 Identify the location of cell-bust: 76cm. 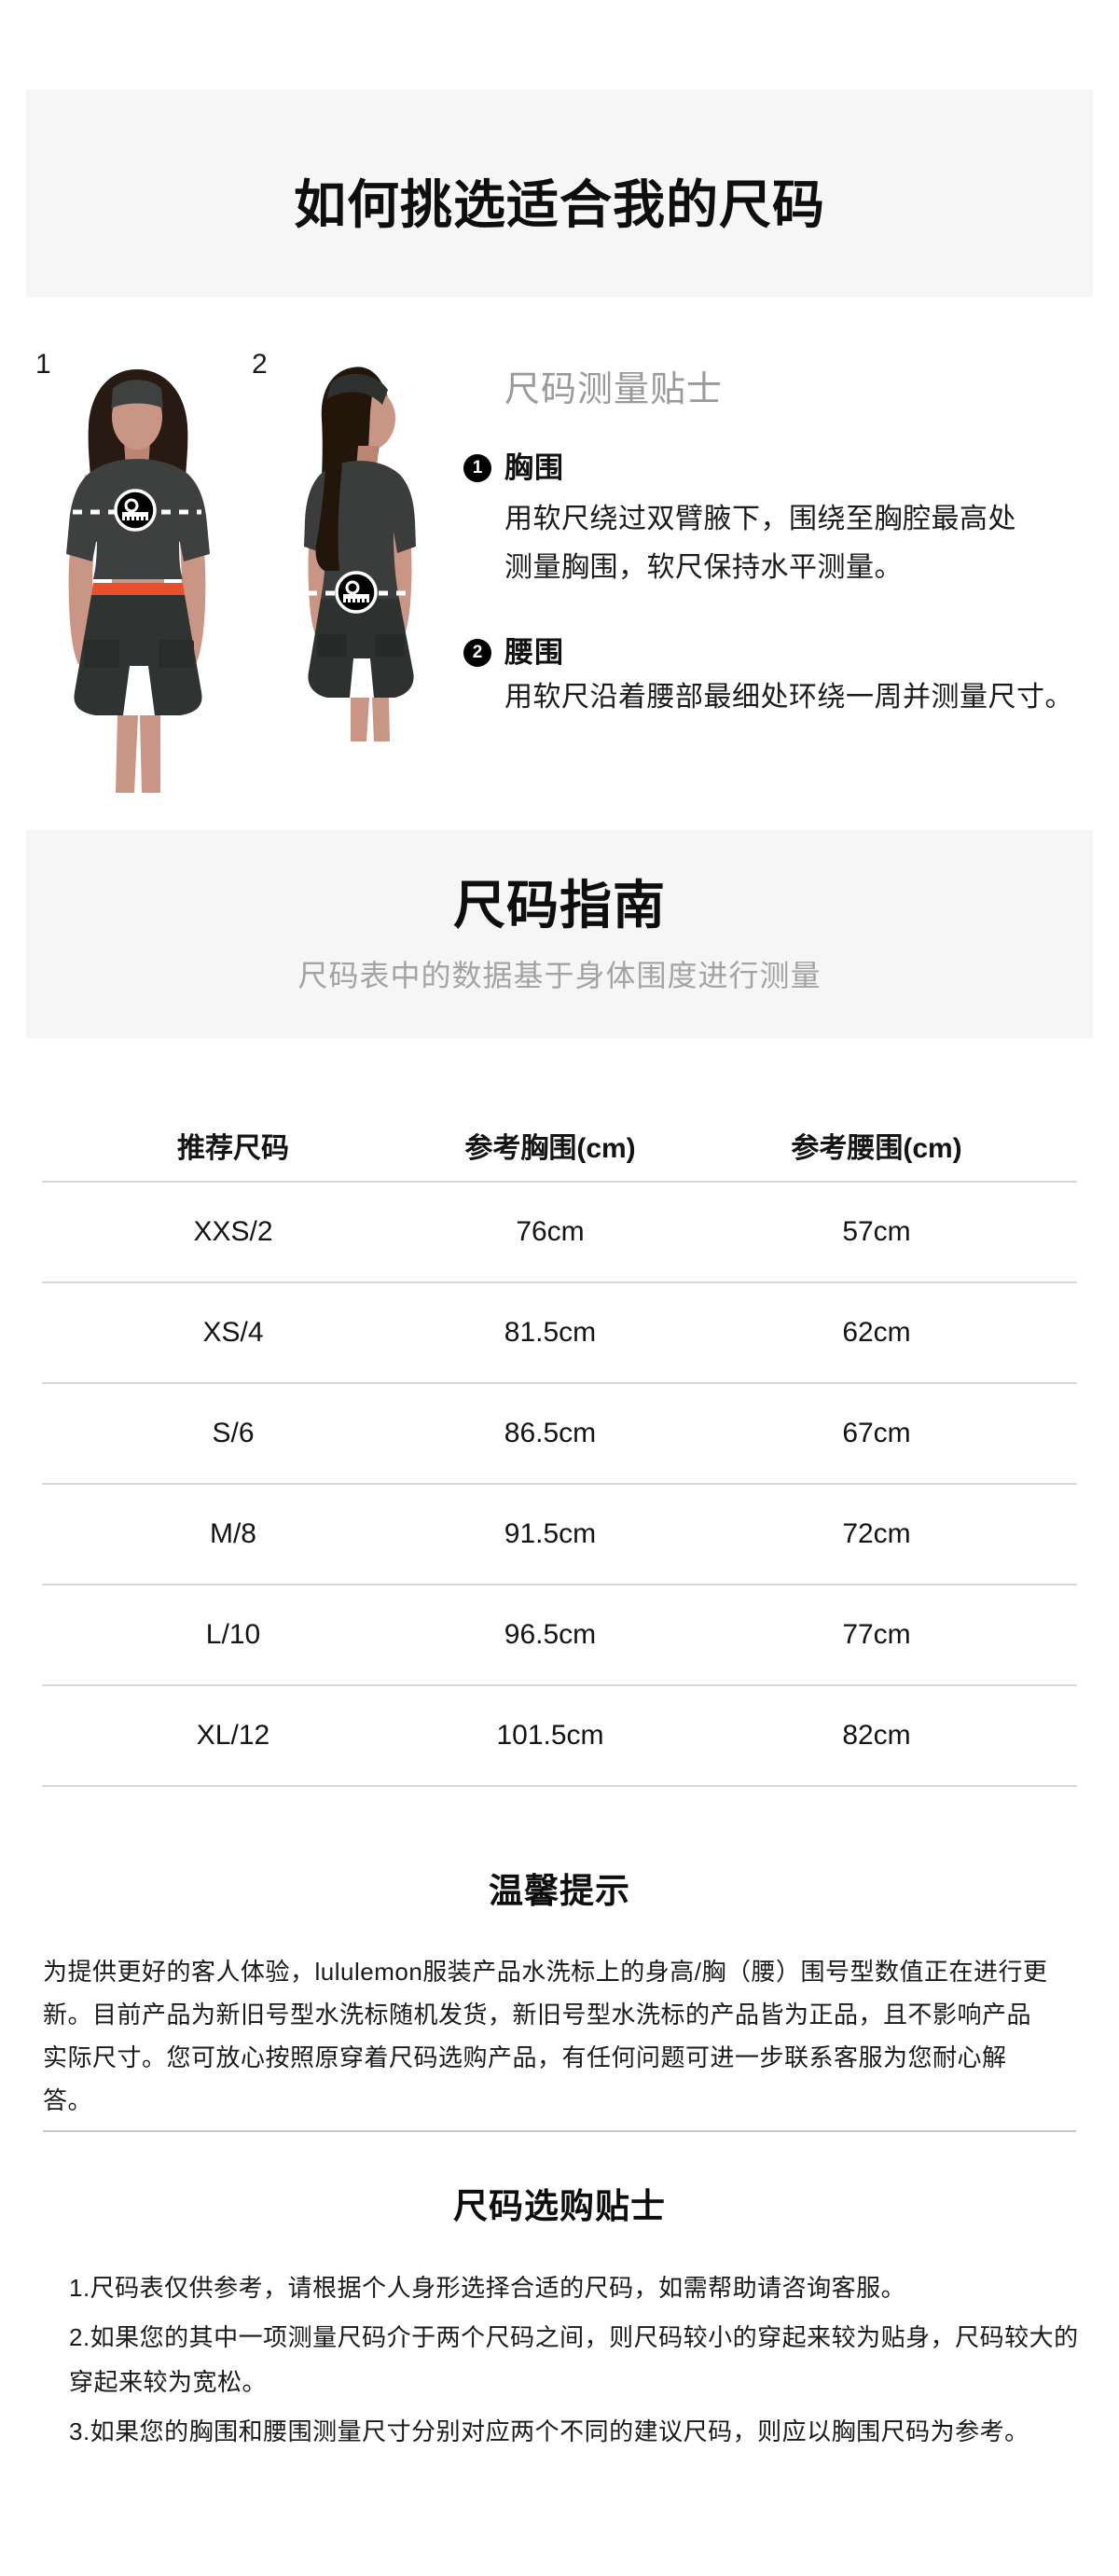
(551, 1231).